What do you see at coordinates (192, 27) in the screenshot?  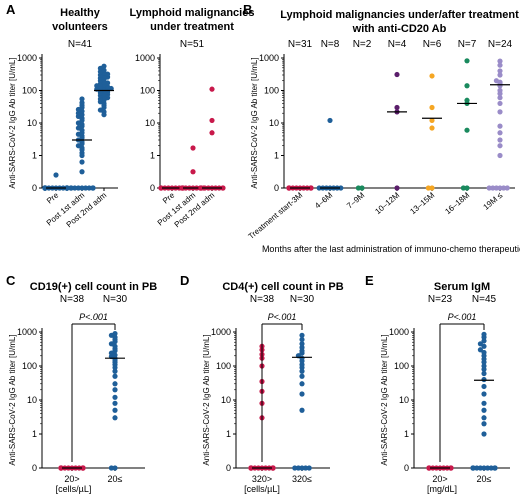 I see `panel-title: under treatment` at bounding box center [192, 27].